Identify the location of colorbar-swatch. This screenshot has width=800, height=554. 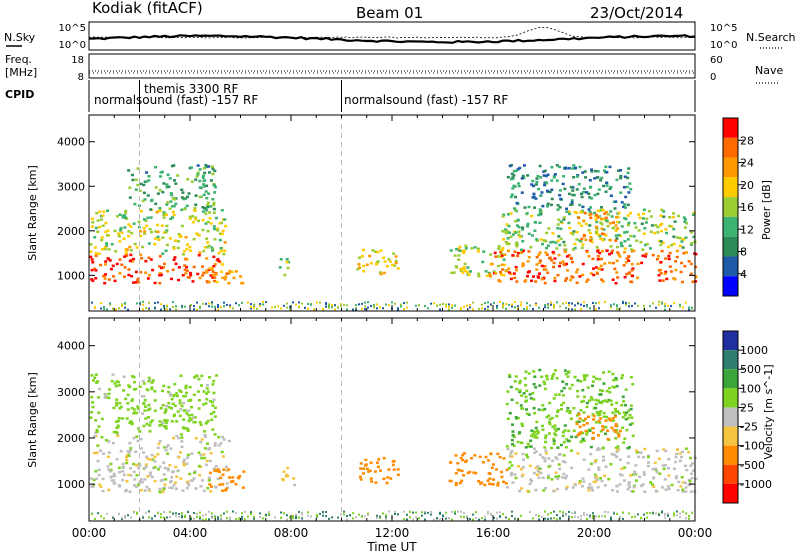
(730, 341).